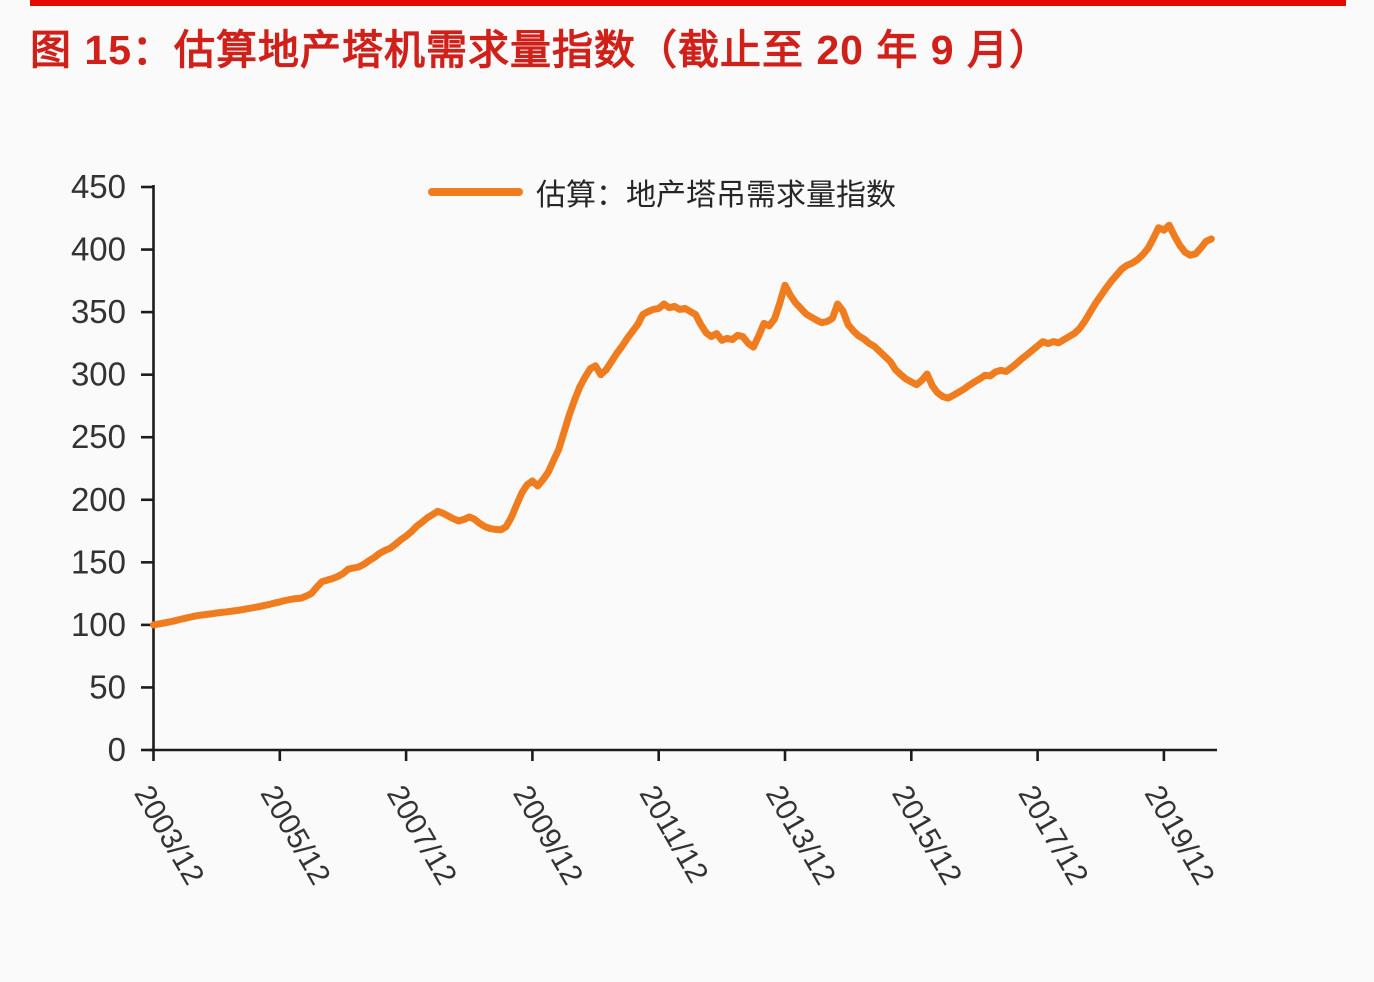 The image size is (1374, 982). Describe the element at coordinates (98, 186) in the screenshot. I see `y-tick-label: 450` at that location.